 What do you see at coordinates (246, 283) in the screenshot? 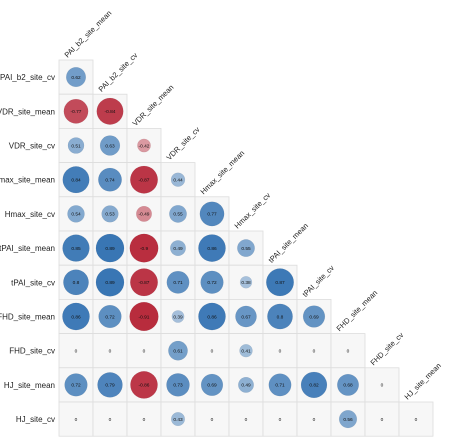
I see `cell-value: 0.38` at bounding box center [246, 283].